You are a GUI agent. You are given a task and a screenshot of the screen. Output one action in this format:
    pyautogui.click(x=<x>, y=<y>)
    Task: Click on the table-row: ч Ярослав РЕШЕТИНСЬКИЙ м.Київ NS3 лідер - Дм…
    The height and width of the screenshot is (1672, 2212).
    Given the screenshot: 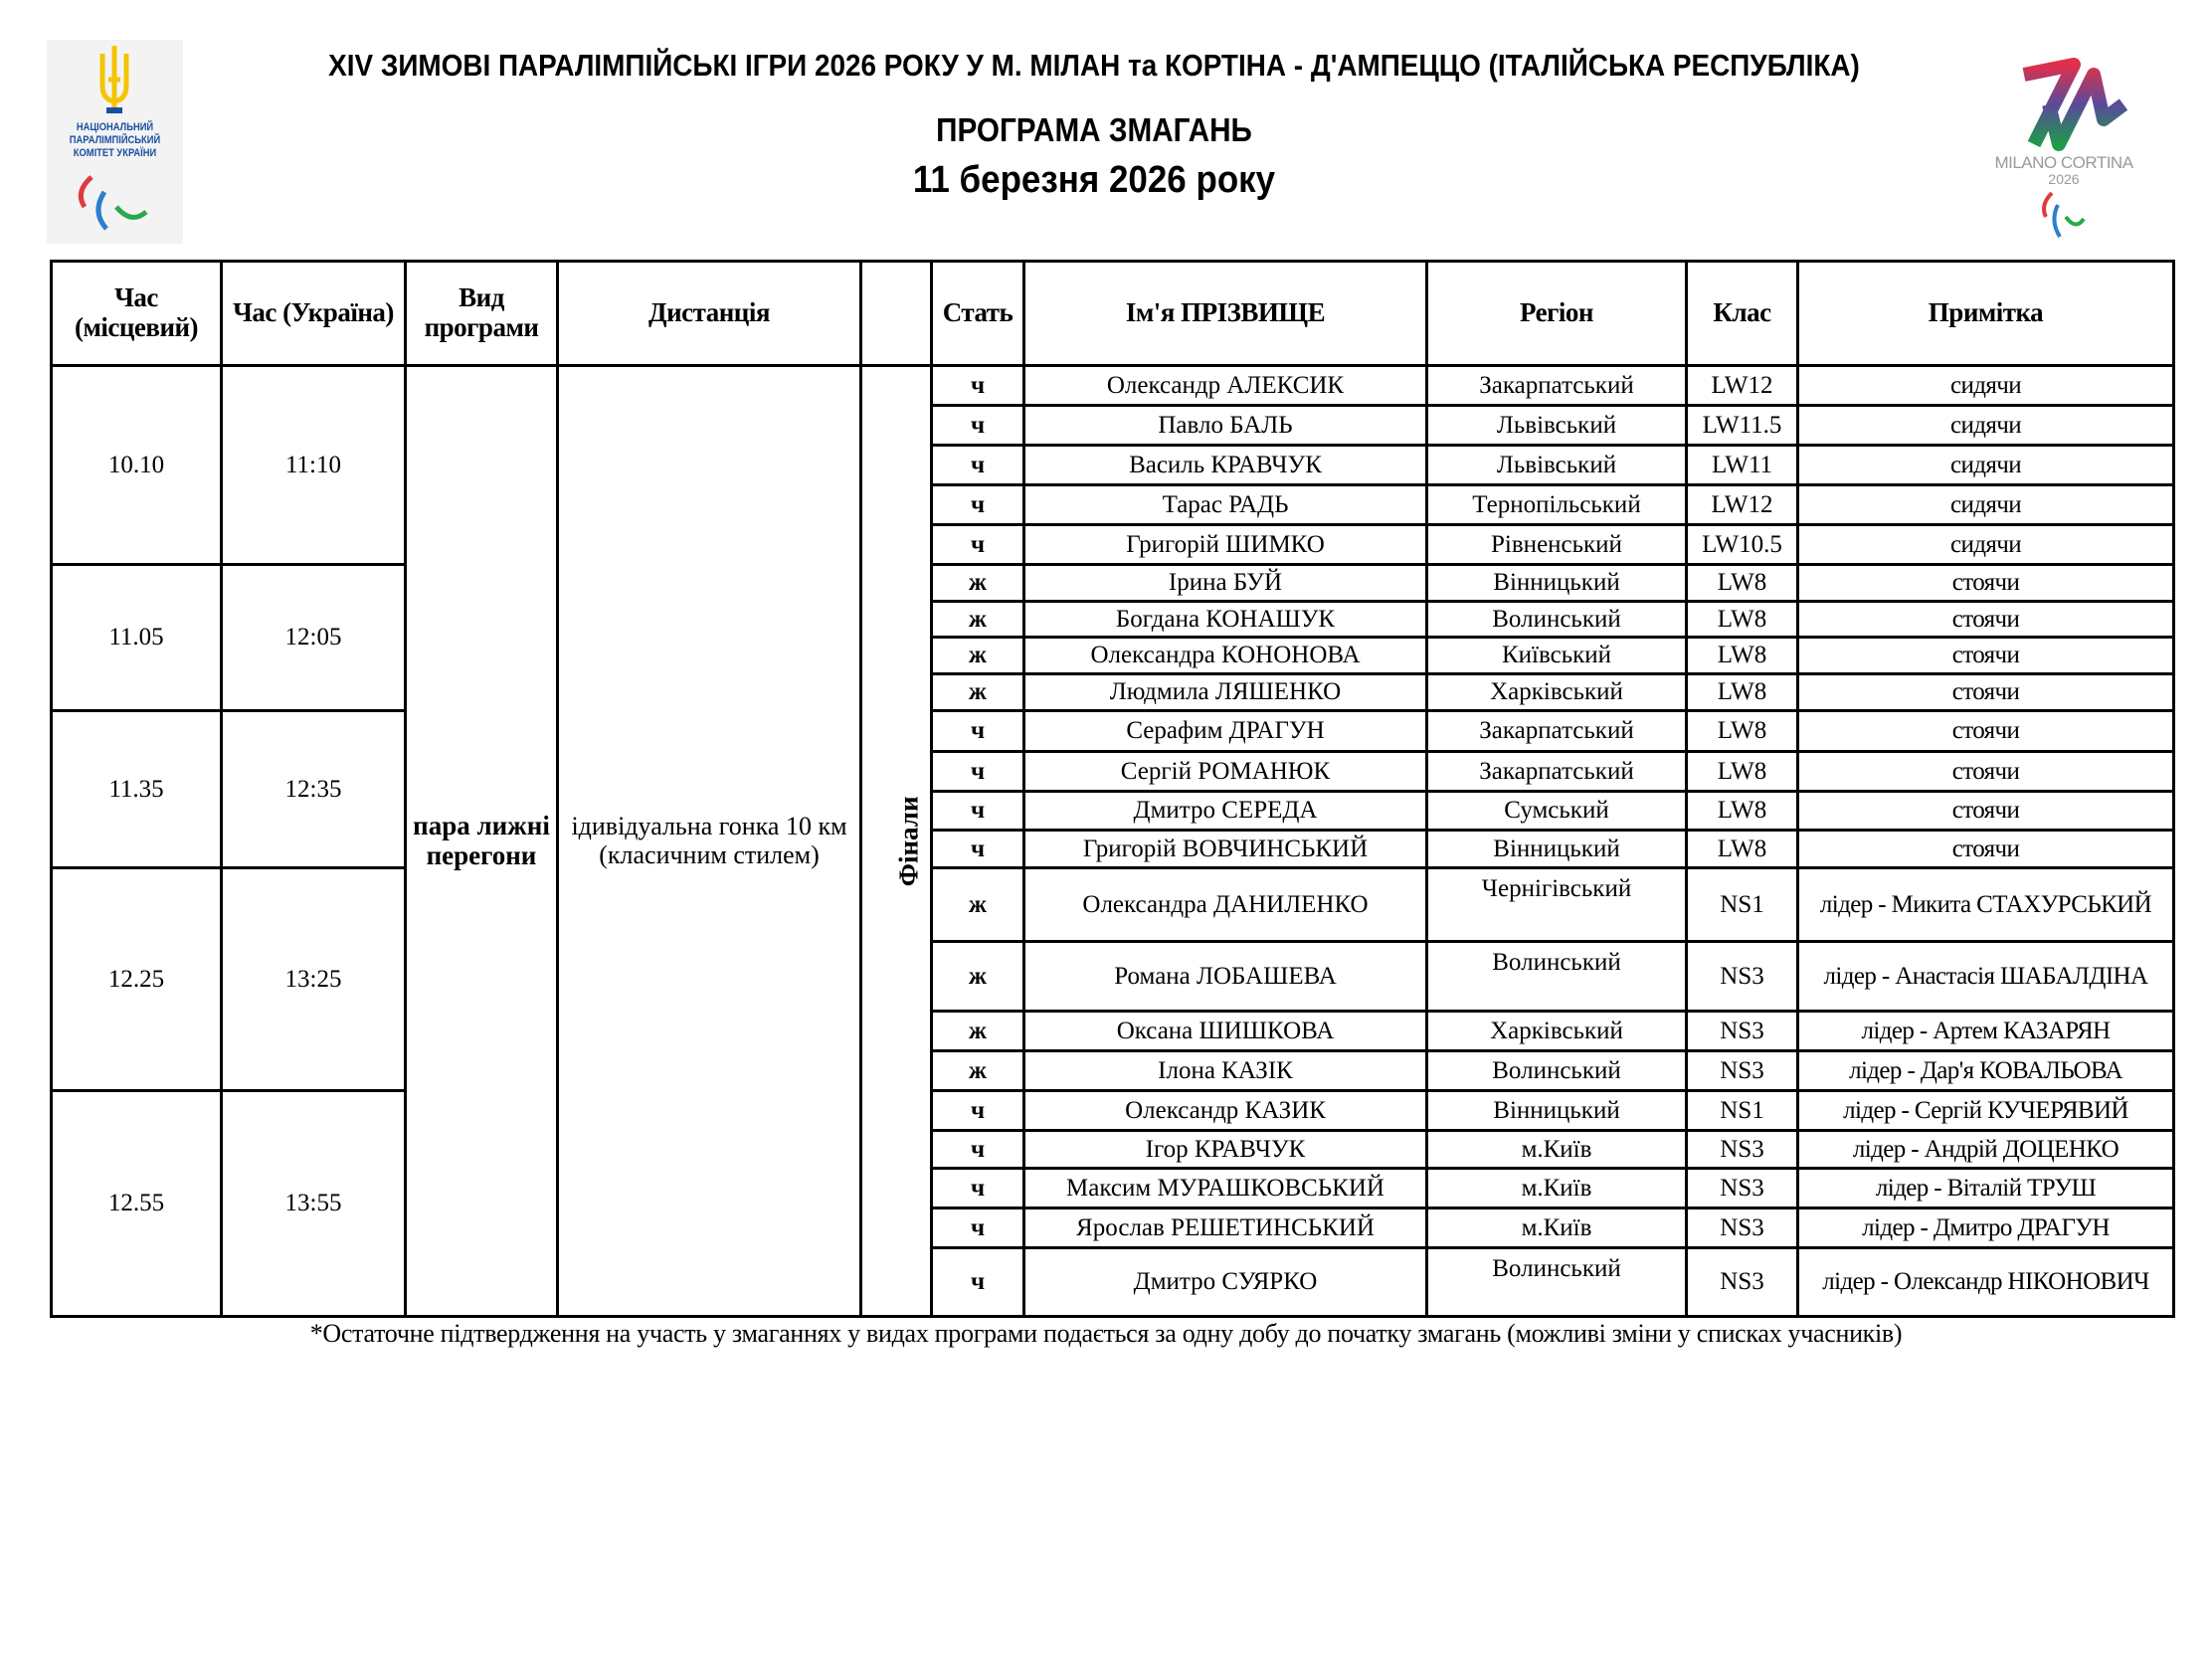 What is the action you would take?
    pyautogui.click(x=1113, y=1228)
    